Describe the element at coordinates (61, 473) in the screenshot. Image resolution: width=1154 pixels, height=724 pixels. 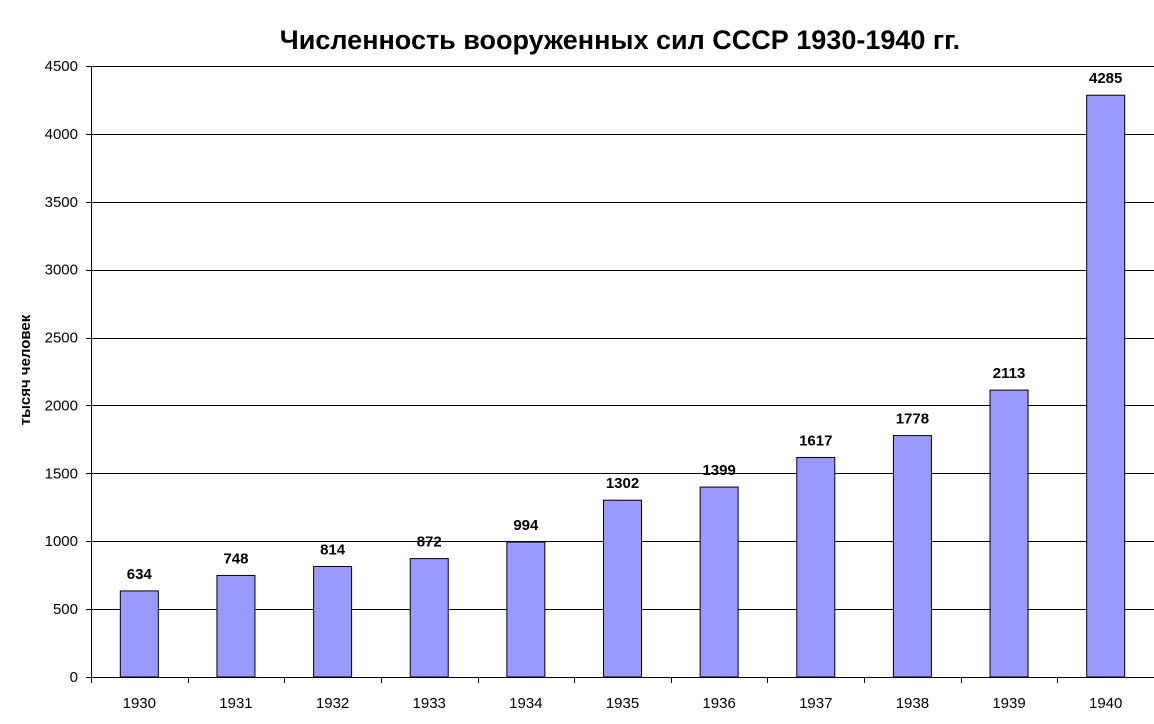
I see `y-tick-label: 1500` at that location.